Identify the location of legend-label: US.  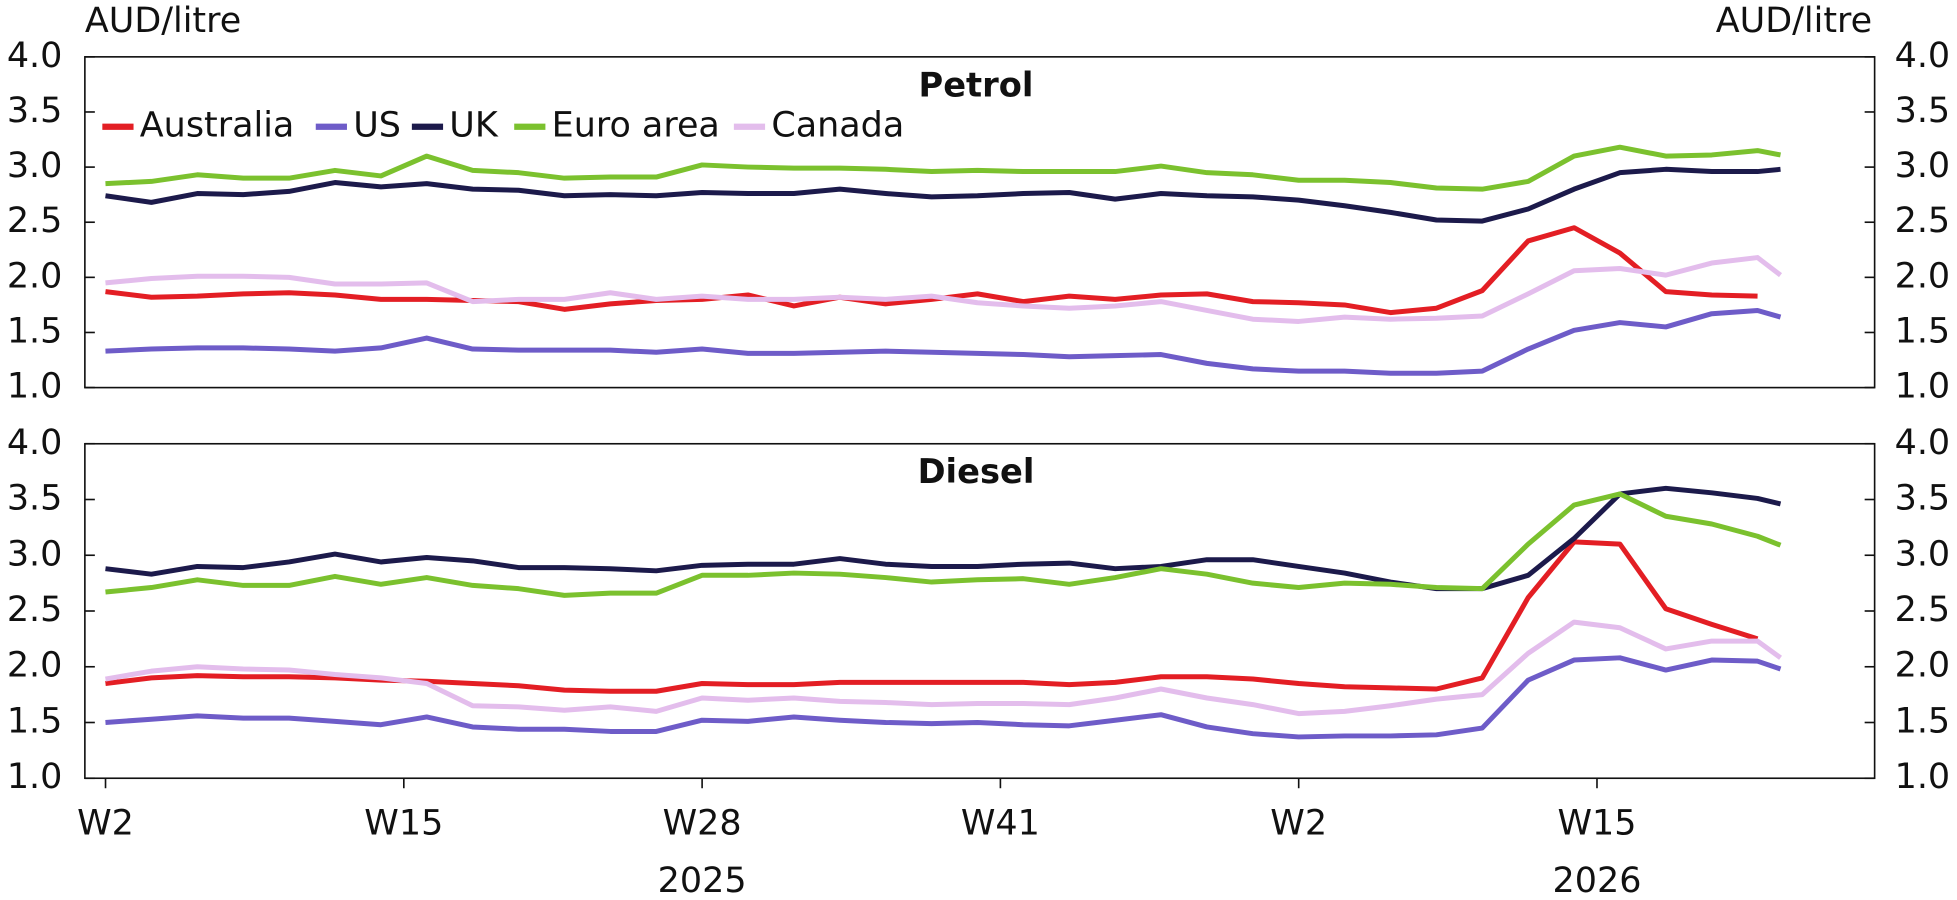
(377, 126).